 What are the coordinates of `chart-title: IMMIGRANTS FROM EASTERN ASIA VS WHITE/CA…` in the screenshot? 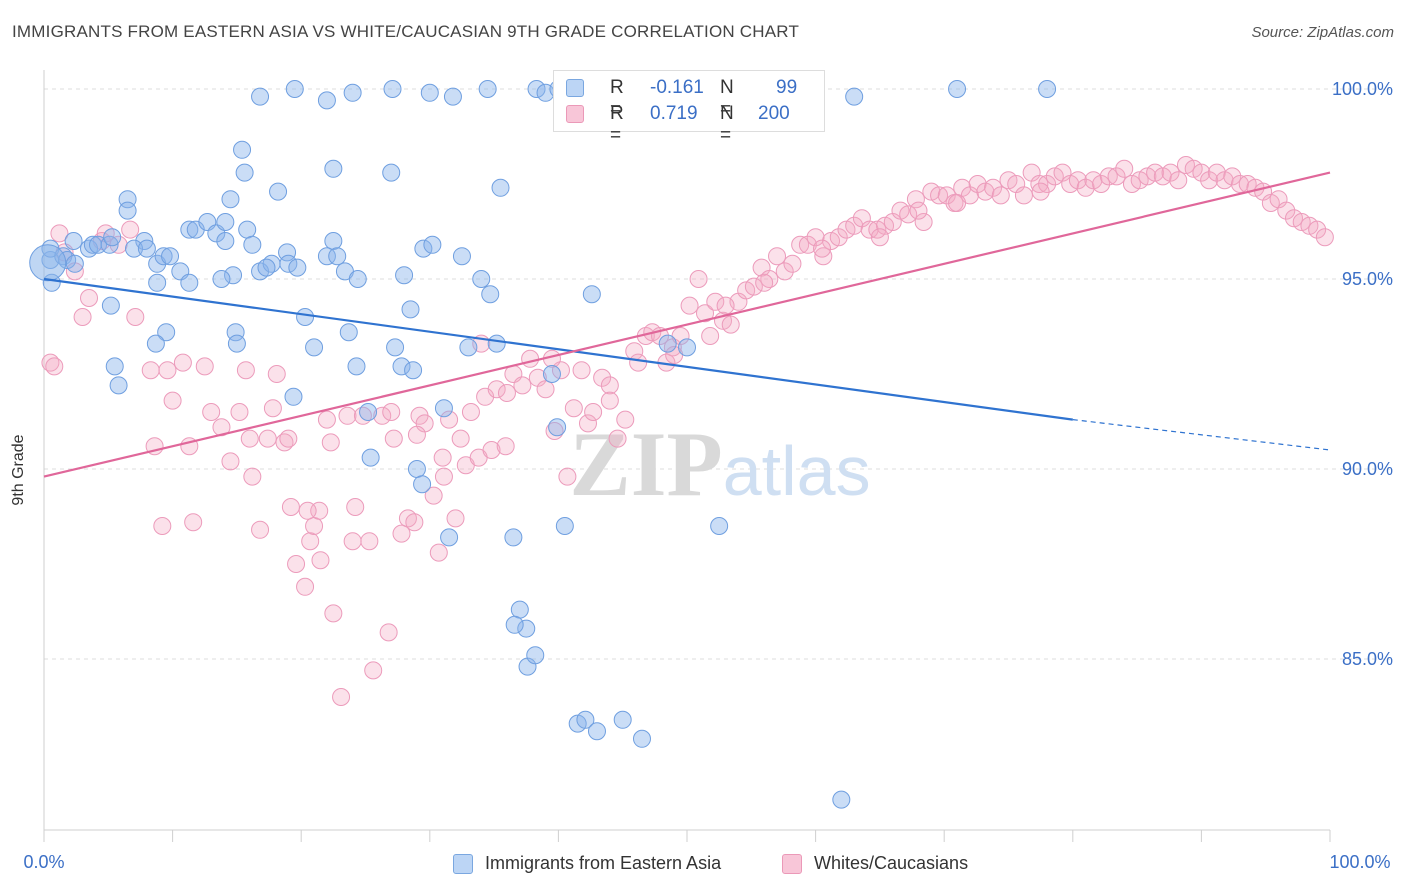 It's located at (406, 31).